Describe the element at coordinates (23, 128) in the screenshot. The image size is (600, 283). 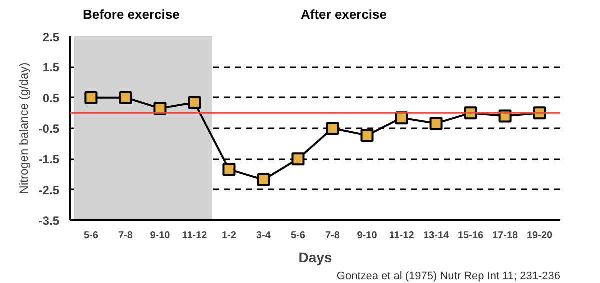
I see `y-axis-title: Nitrogen balance (g/day)` at that location.